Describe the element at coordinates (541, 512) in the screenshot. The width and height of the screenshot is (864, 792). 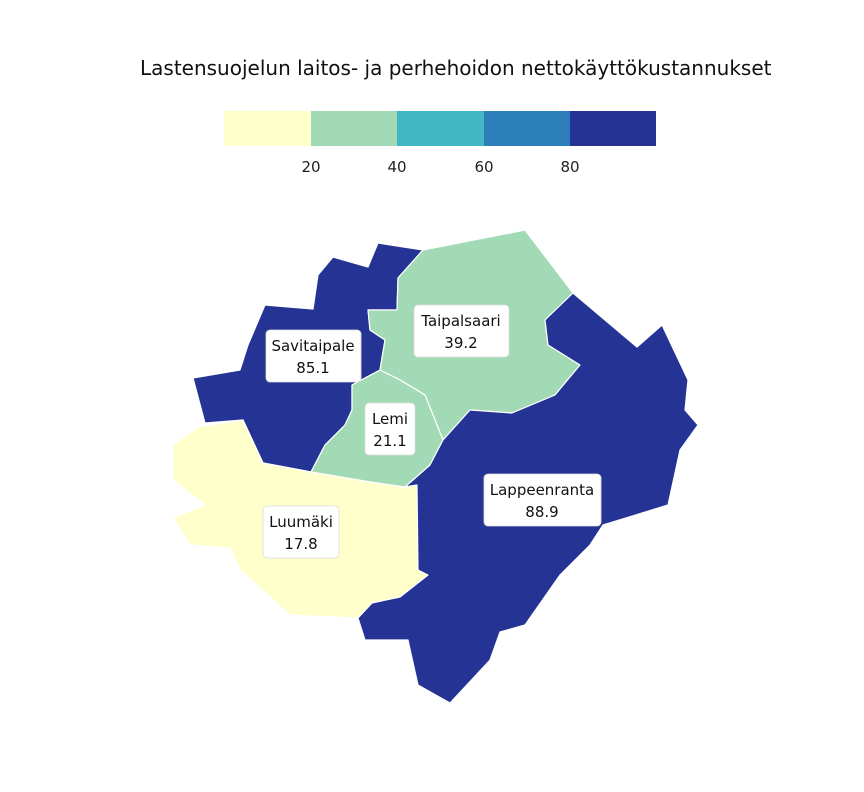
I see `label-lappeenranta-value: 88.9` at that location.